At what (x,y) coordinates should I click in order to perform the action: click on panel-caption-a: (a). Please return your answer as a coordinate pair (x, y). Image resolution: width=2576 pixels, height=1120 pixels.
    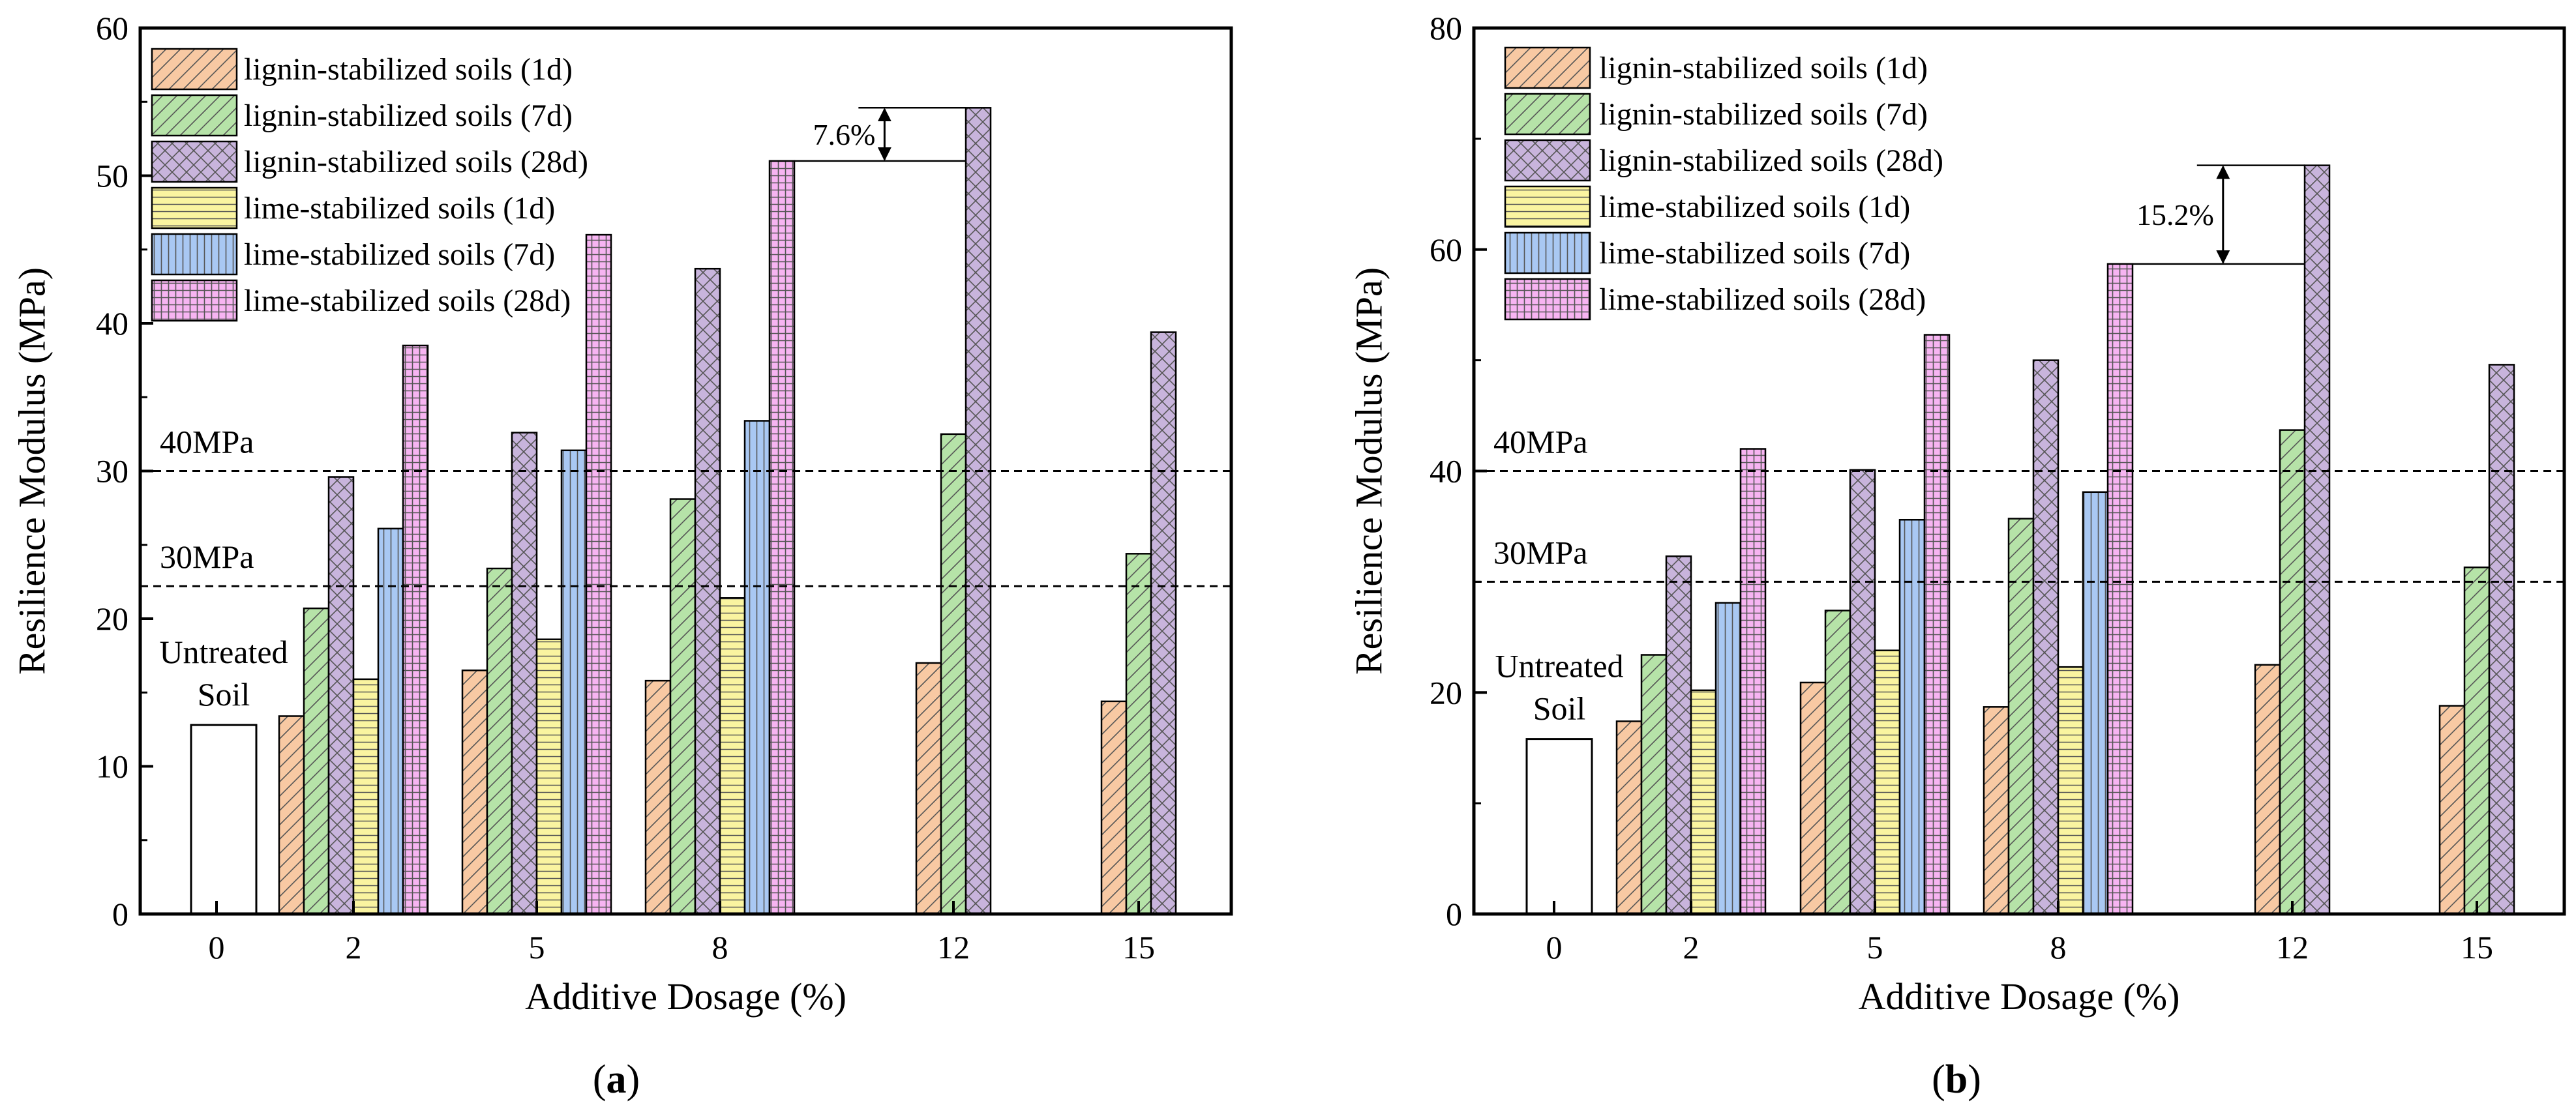
    Looking at the image, I should click on (616, 1079).